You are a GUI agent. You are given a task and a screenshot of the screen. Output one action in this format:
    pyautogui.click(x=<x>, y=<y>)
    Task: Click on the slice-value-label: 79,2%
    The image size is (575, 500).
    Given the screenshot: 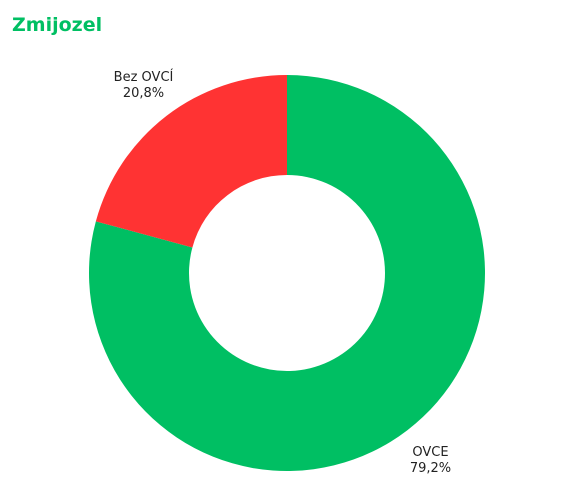 What is the action you would take?
    pyautogui.click(x=430, y=468)
    